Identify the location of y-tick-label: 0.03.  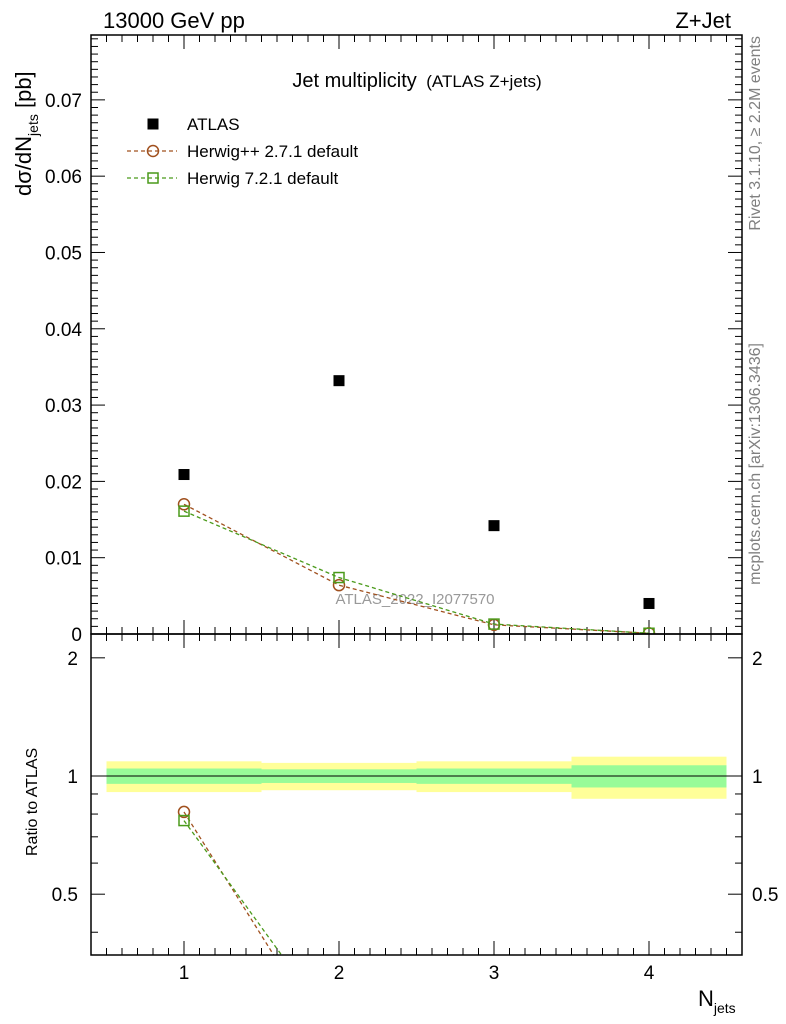
(63, 406).